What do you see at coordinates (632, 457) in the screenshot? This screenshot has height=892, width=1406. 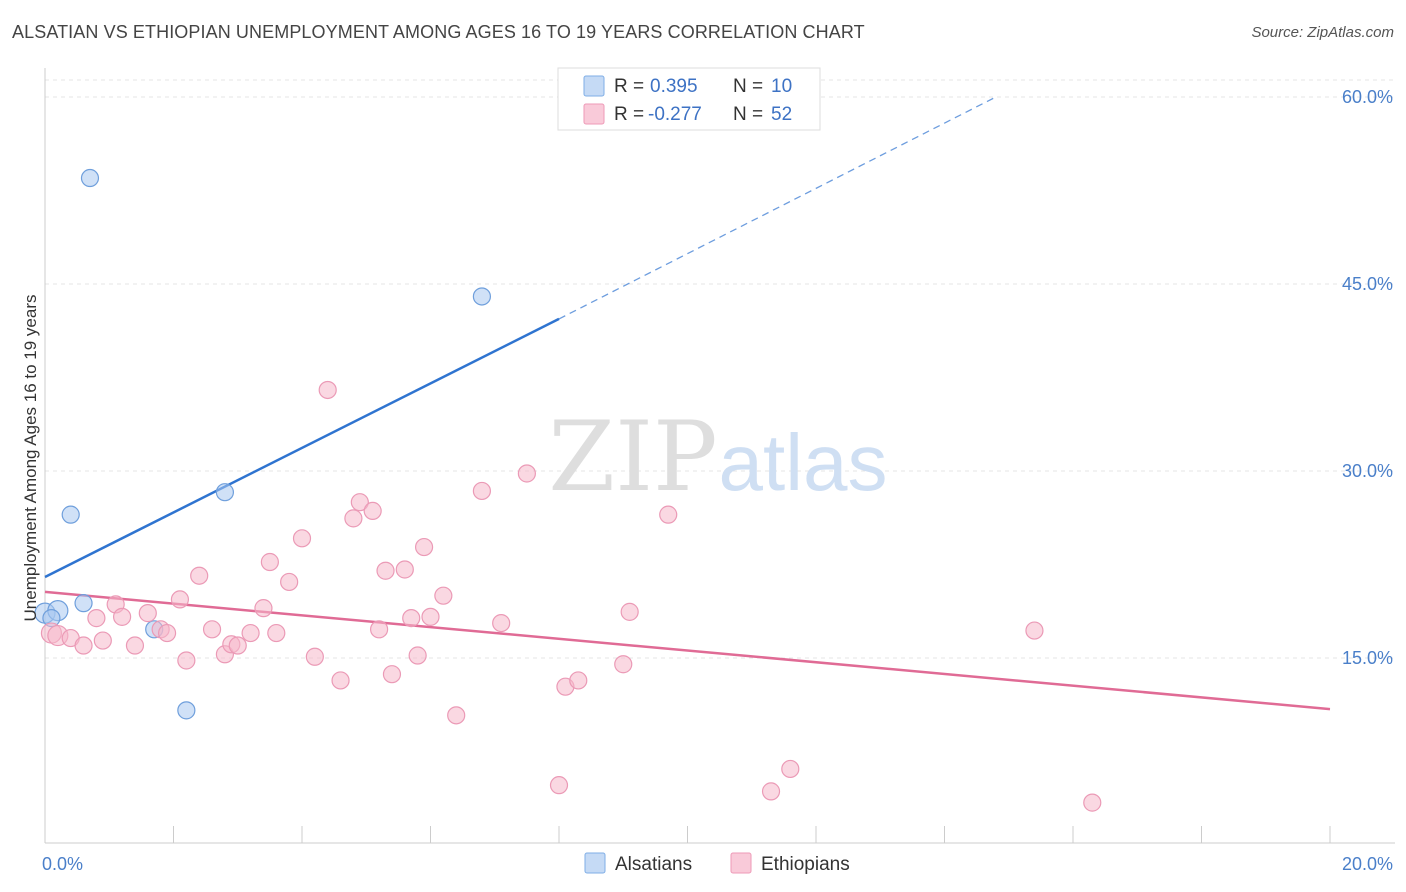 I see `watermark-zip: ZIP` at bounding box center [632, 457].